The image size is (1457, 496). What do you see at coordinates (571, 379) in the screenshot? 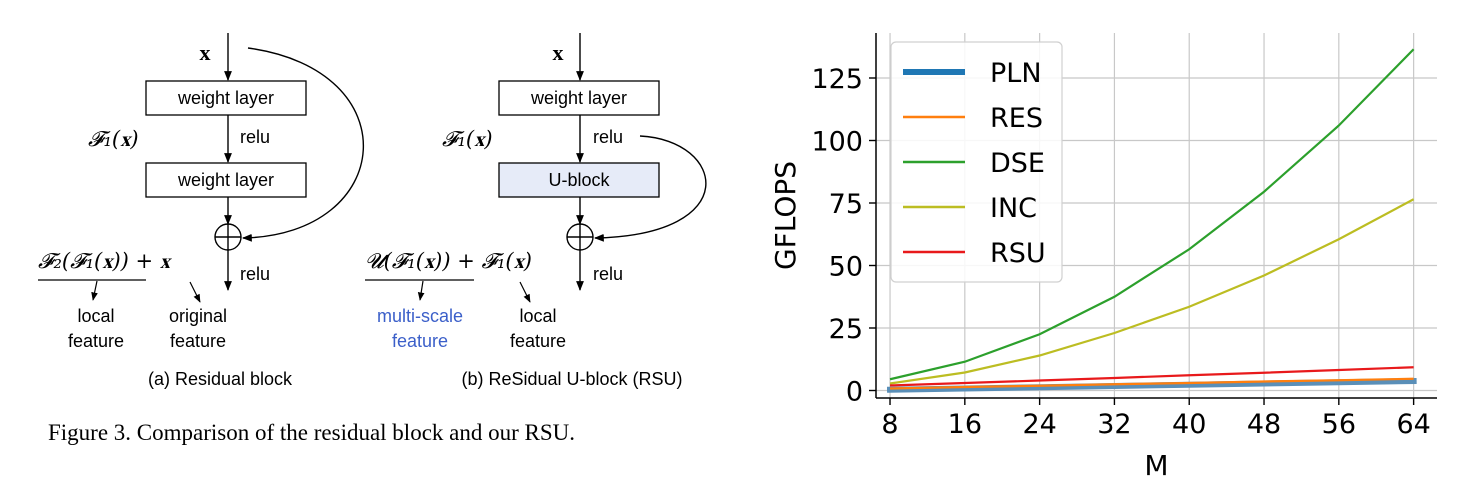
I see `rsu-subcaption: (b) ReSidual U-block (RSU)` at bounding box center [571, 379].